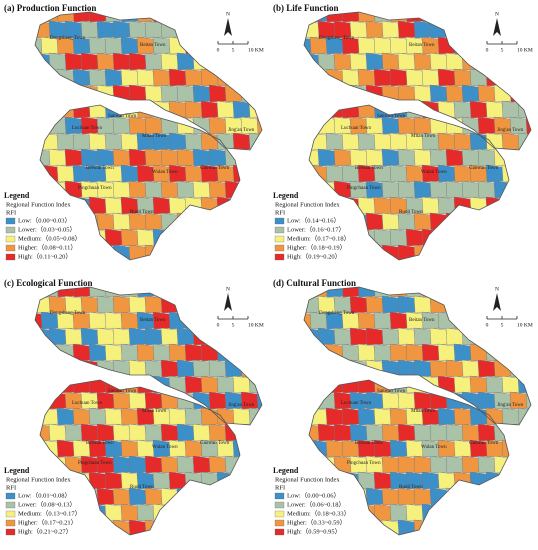  Describe the element at coordinates (423, 136) in the screenshot. I see `town-label: Mitan Town` at that location.